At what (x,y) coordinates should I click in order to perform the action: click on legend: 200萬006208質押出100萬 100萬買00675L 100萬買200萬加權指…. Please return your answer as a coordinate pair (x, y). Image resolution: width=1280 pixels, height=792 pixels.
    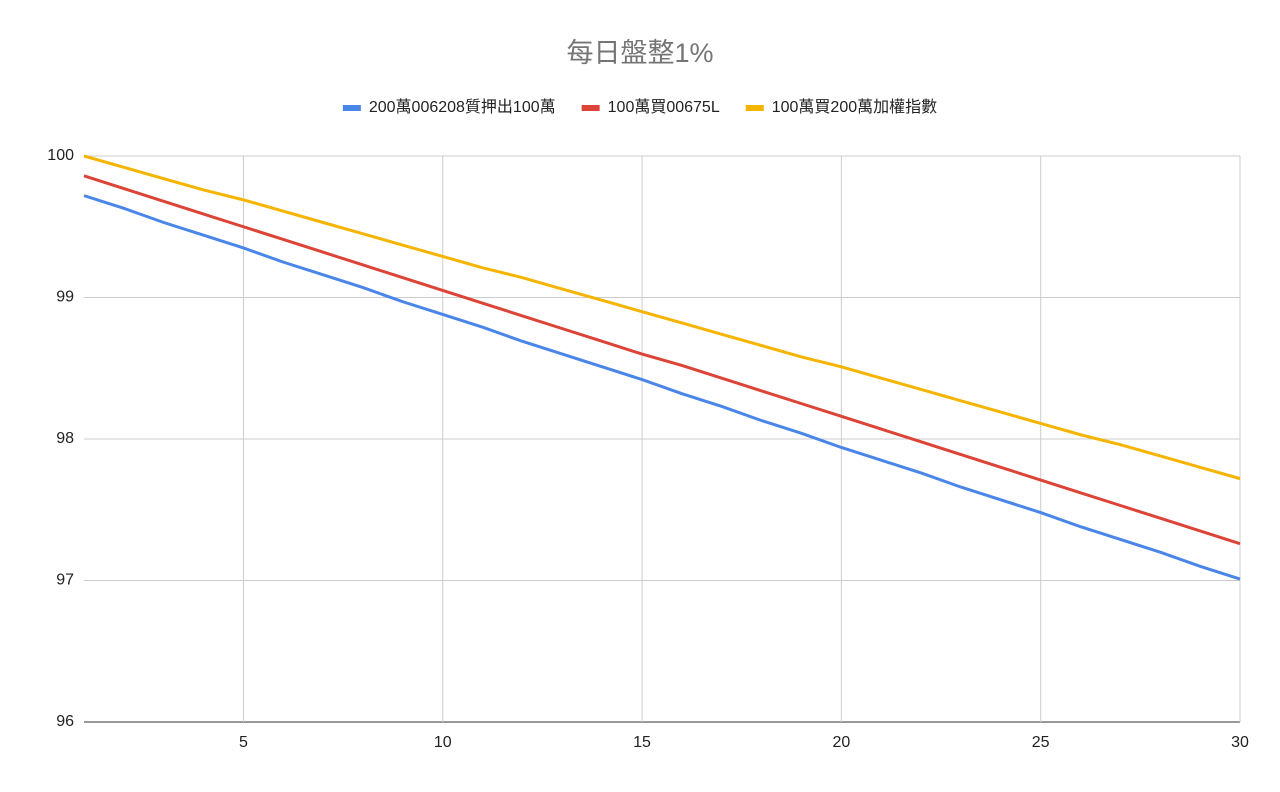
    Looking at the image, I should click on (639, 107).